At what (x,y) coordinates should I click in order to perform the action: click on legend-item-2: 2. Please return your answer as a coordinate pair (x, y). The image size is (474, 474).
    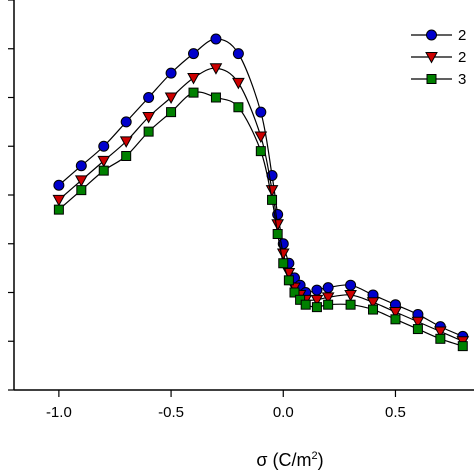
    Looking at the image, I should click on (438, 57).